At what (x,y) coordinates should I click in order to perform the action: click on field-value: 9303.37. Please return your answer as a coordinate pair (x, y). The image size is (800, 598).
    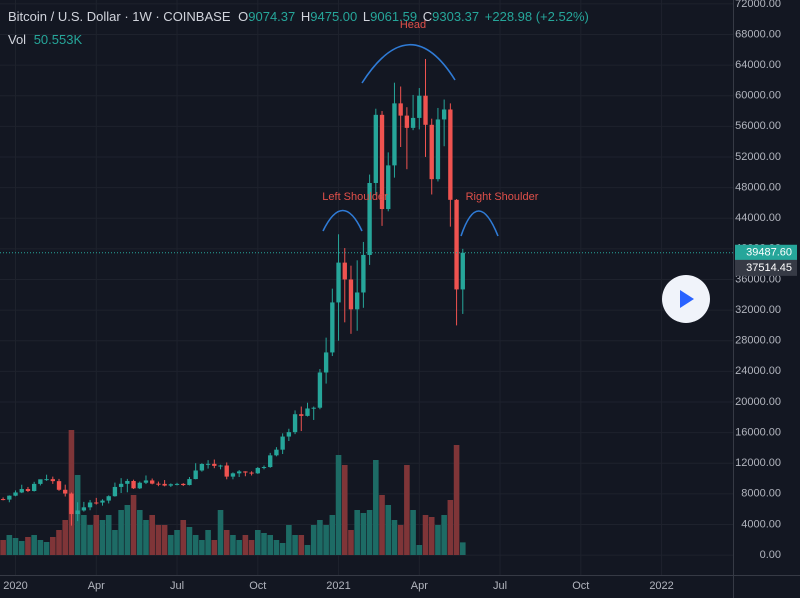
    Looking at the image, I should click on (455, 16).